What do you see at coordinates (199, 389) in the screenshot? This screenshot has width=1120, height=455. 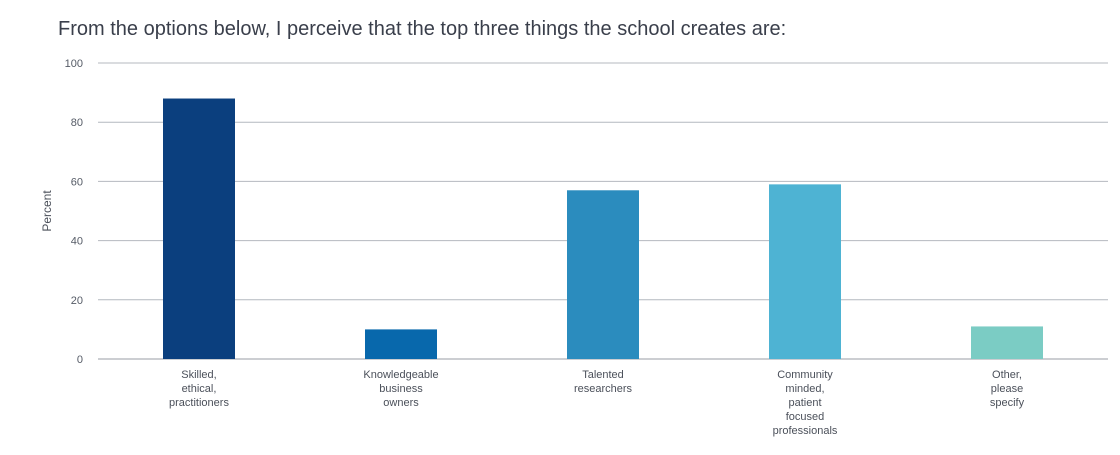 I see `category-label: Skilled, ethical, practitioners` at bounding box center [199, 389].